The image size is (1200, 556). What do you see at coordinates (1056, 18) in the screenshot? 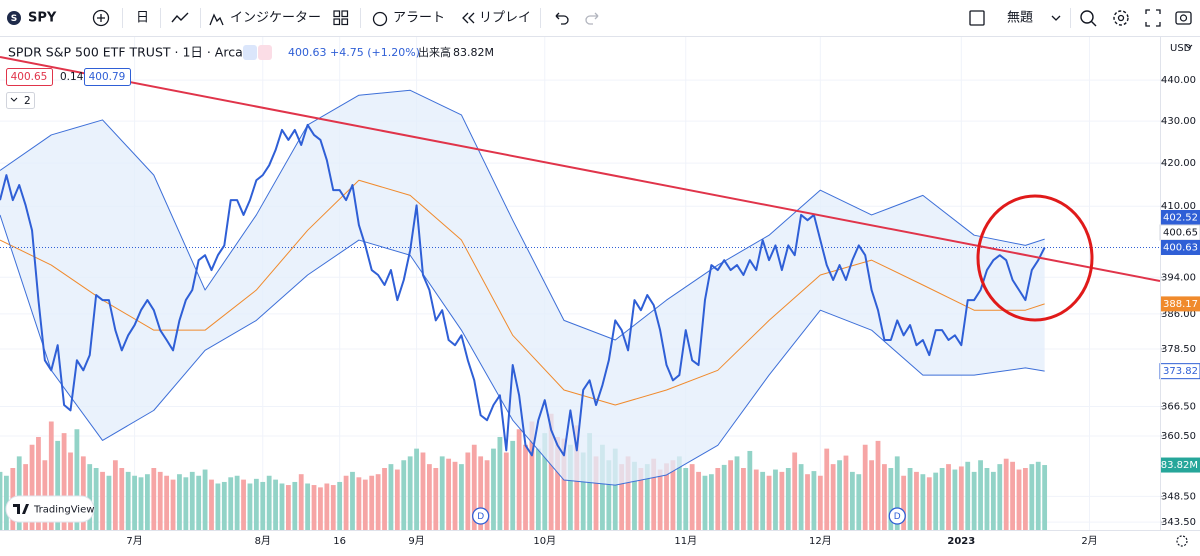
I see `layout-menu` at bounding box center [1056, 18].